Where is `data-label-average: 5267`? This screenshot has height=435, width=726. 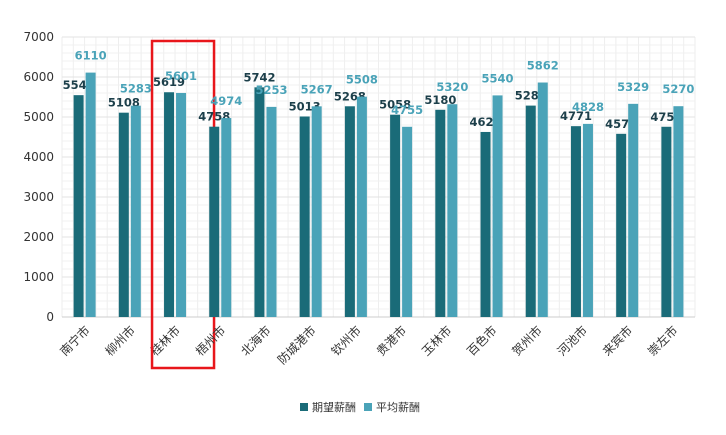 data-label-average: 5267 is located at coordinates (317, 89).